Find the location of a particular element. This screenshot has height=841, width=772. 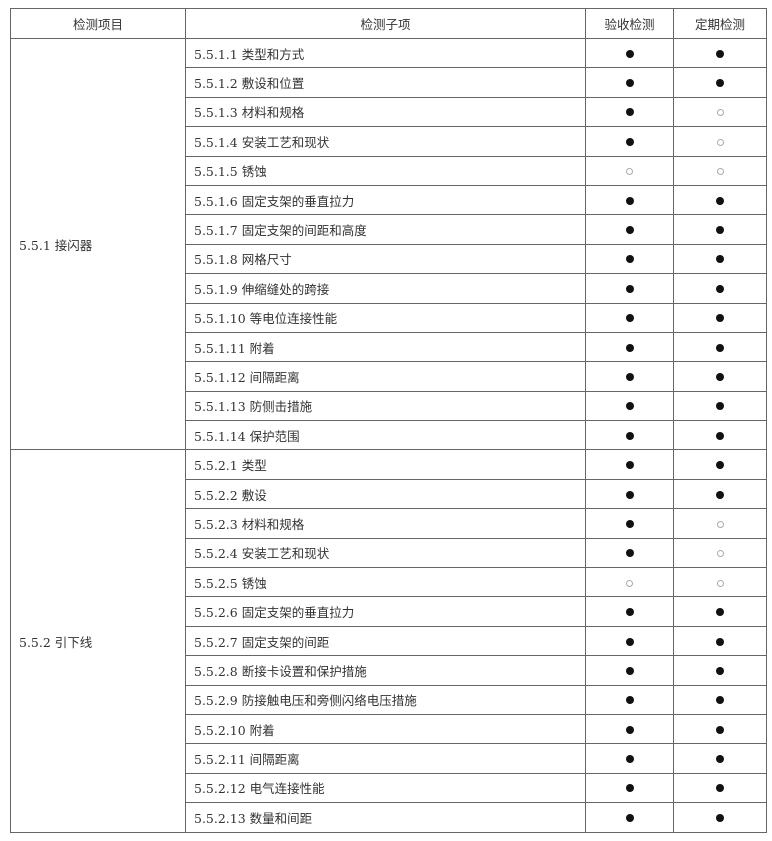

table-row: 5.5.1.2 敷设和位置 is located at coordinates (389, 82).